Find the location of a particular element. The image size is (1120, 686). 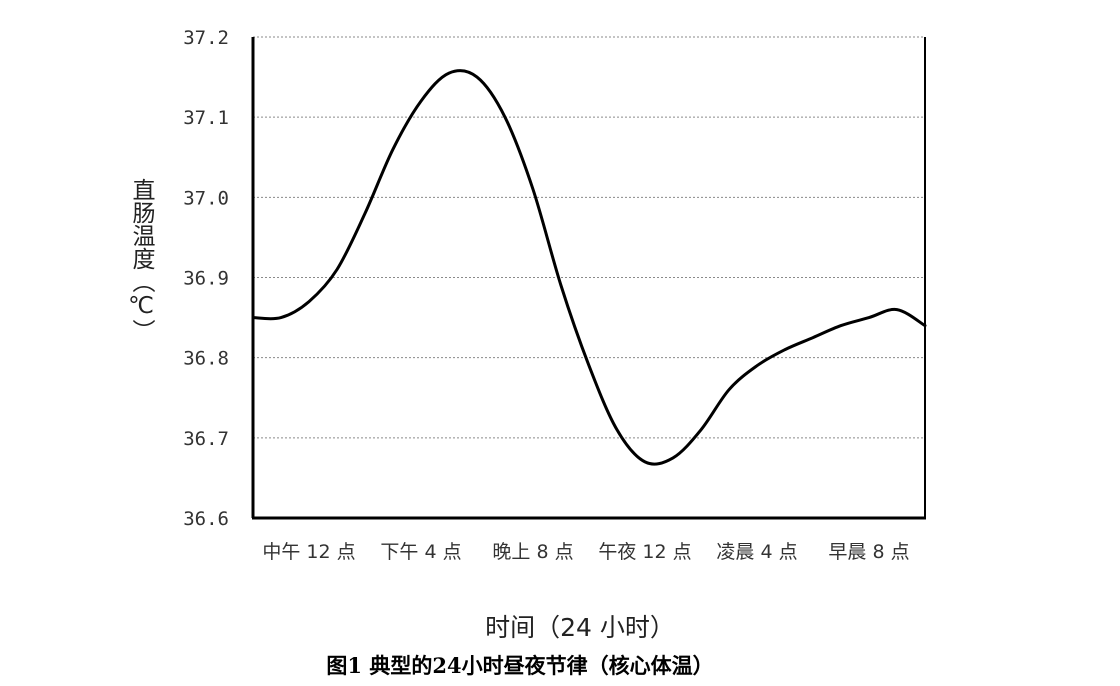

x-tick-label: 午夜 12 点 is located at coordinates (644, 552).